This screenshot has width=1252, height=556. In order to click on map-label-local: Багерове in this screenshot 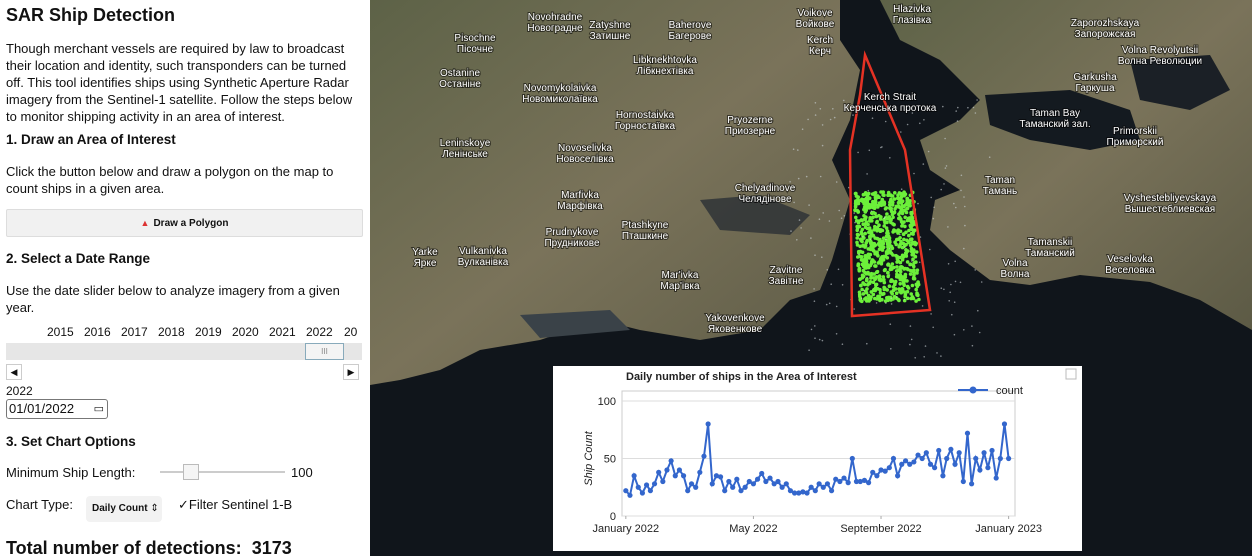, I will do `click(690, 36)`.